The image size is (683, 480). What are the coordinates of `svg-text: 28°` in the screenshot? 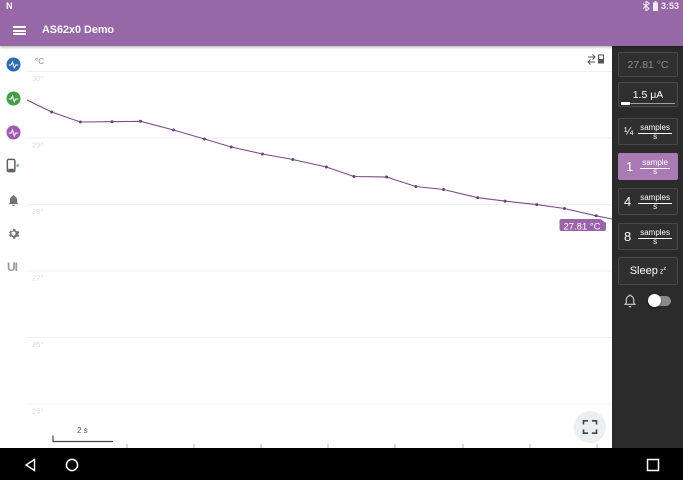 It's located at (37, 211).